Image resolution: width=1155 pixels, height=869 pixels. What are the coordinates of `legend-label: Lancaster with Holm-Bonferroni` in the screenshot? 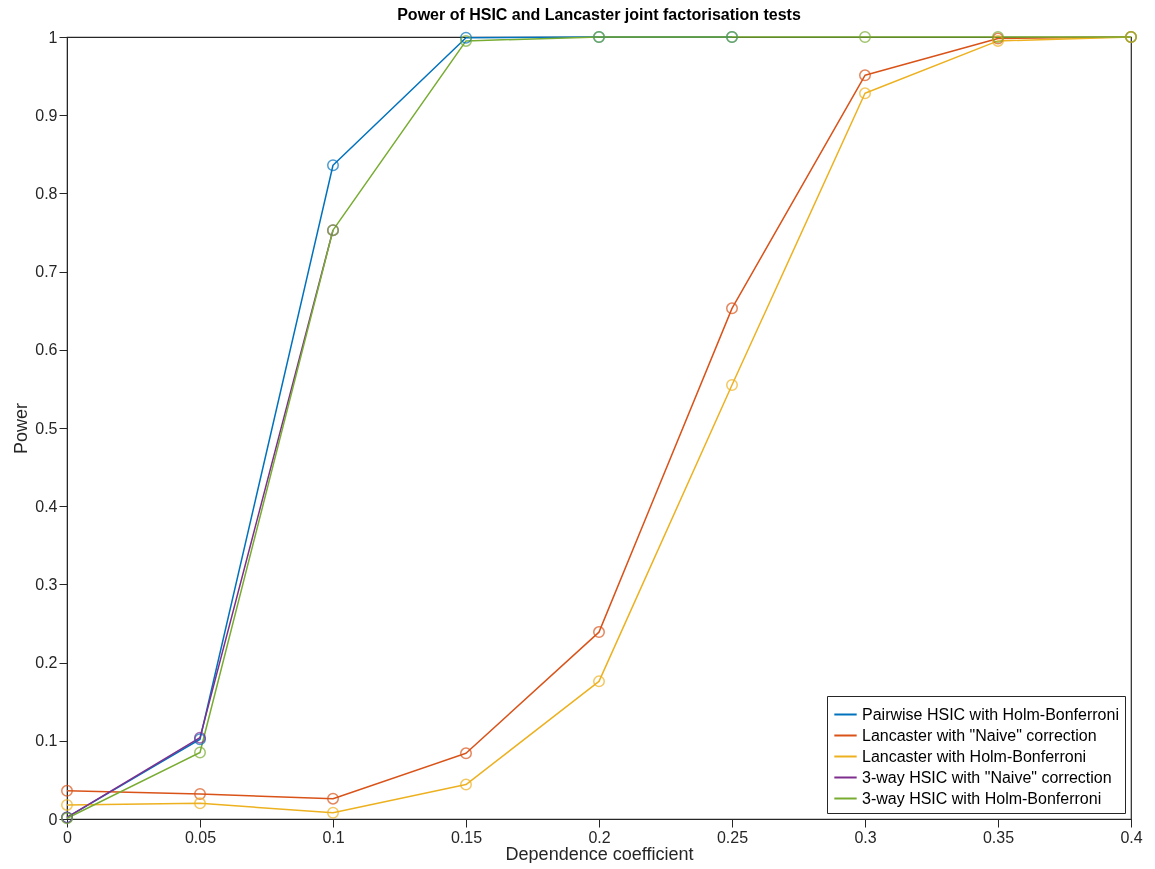 It's located at (974, 756).